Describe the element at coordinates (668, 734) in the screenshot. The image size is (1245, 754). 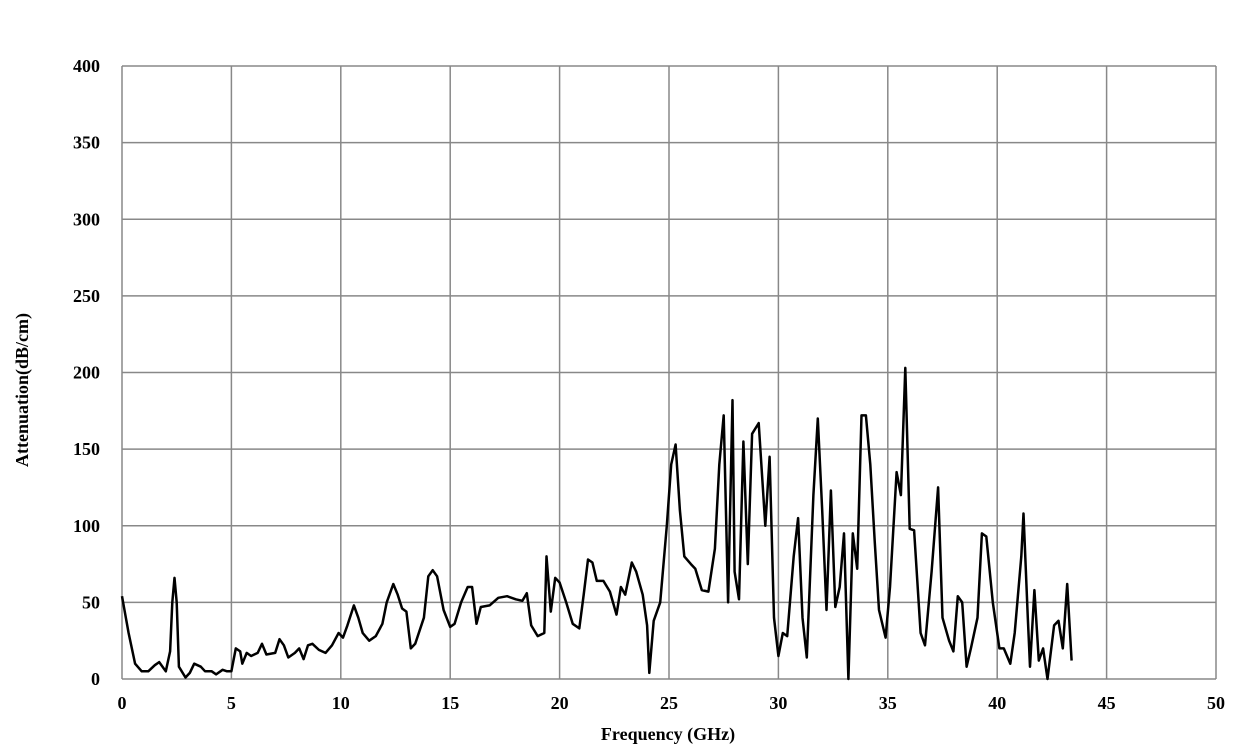
I see `x-axis-label: Frequency (GHz)` at that location.